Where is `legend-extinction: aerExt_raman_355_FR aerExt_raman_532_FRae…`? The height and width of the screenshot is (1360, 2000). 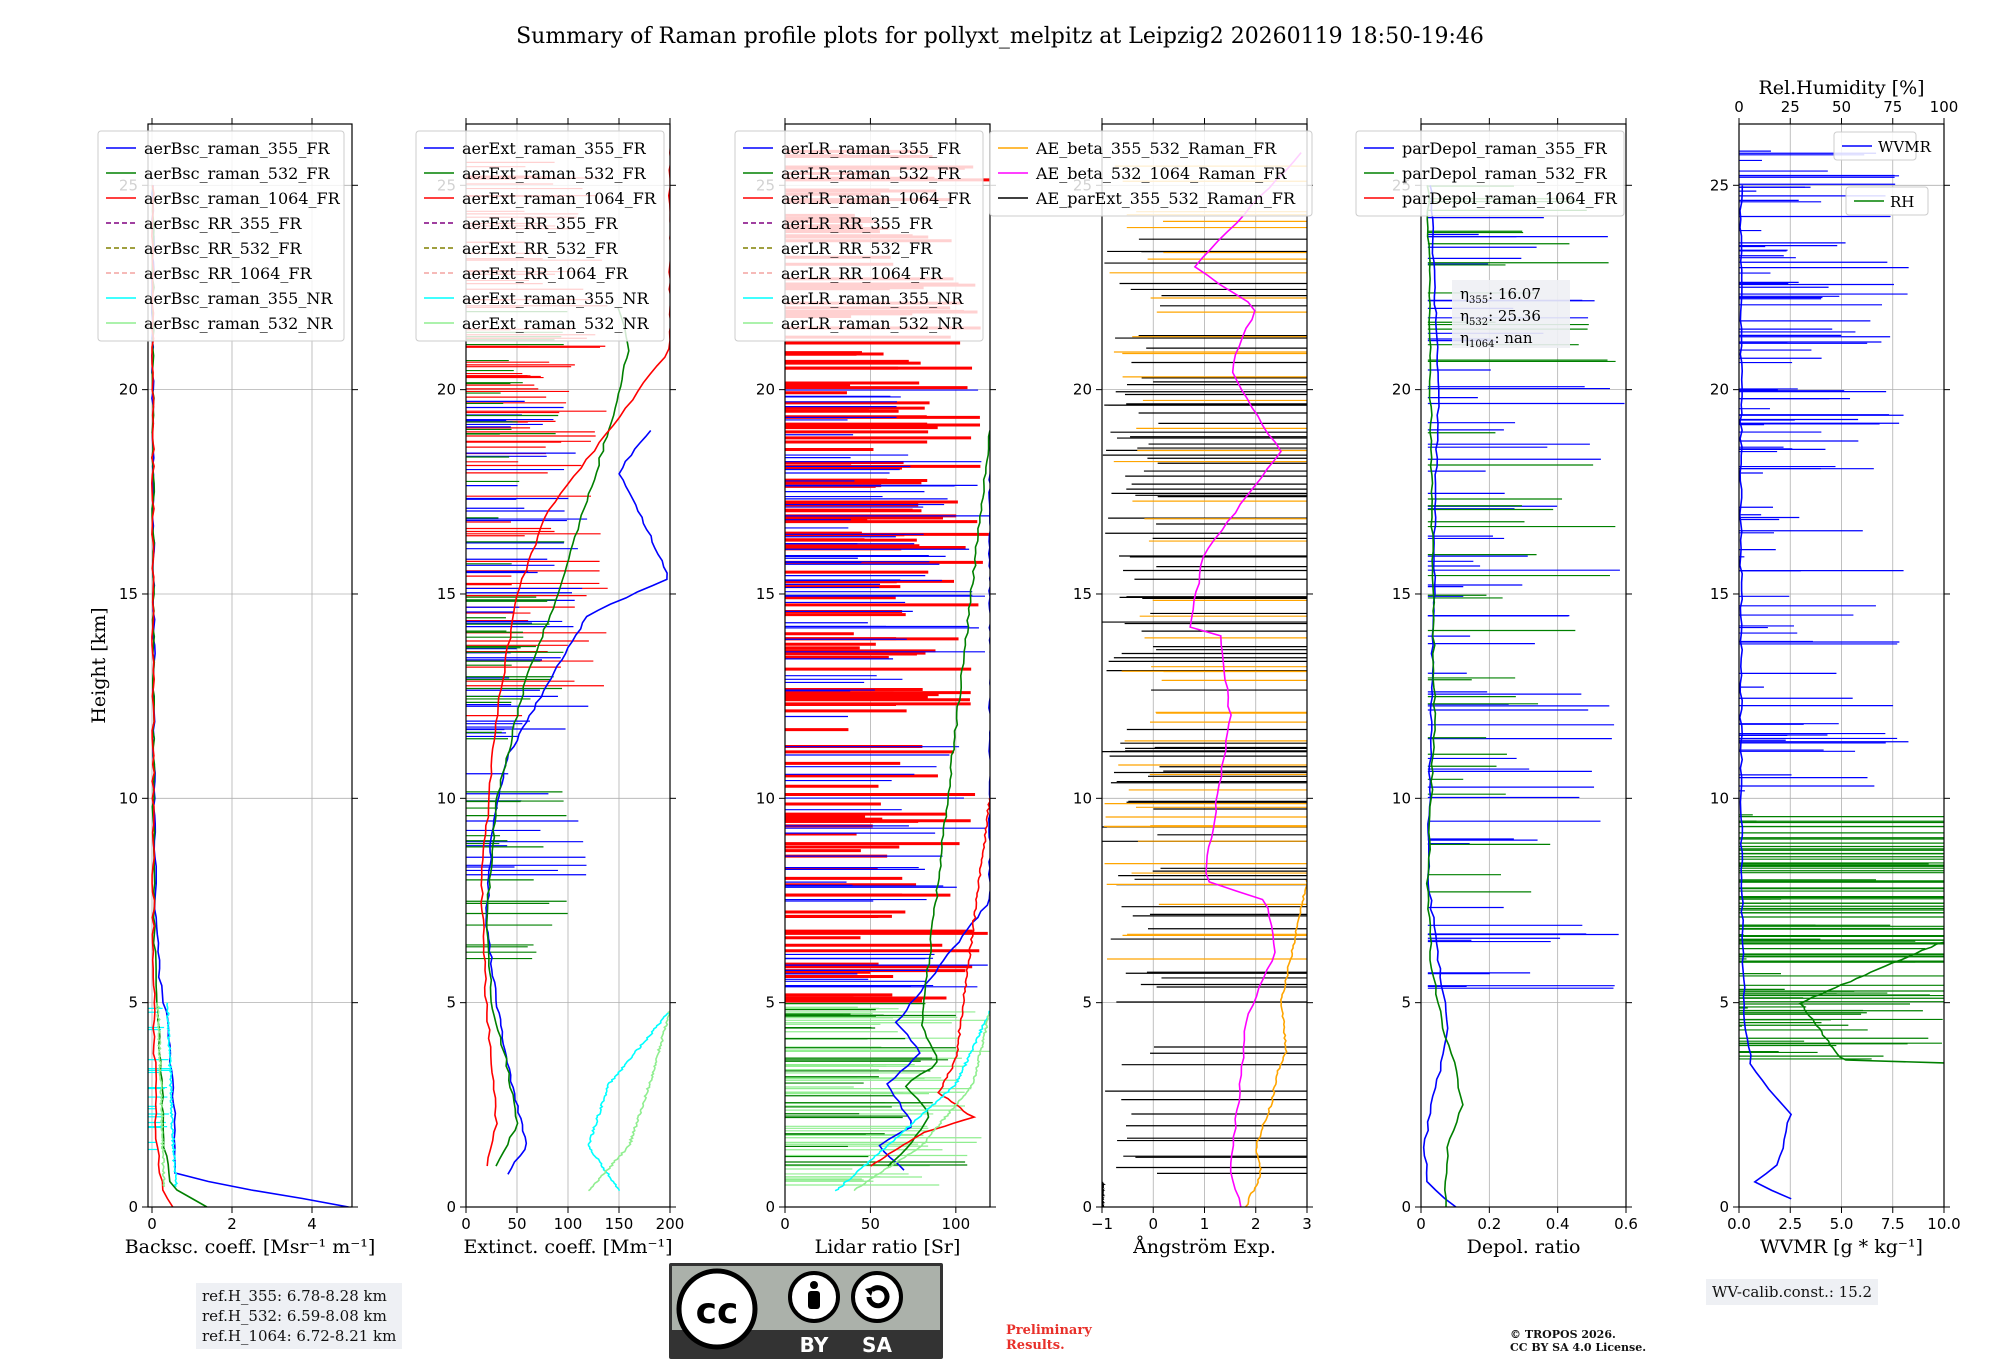
legend-extinction: aerExt_raman_355_FR aerExt_raman_532_FRae… is located at coordinates (540, 236).